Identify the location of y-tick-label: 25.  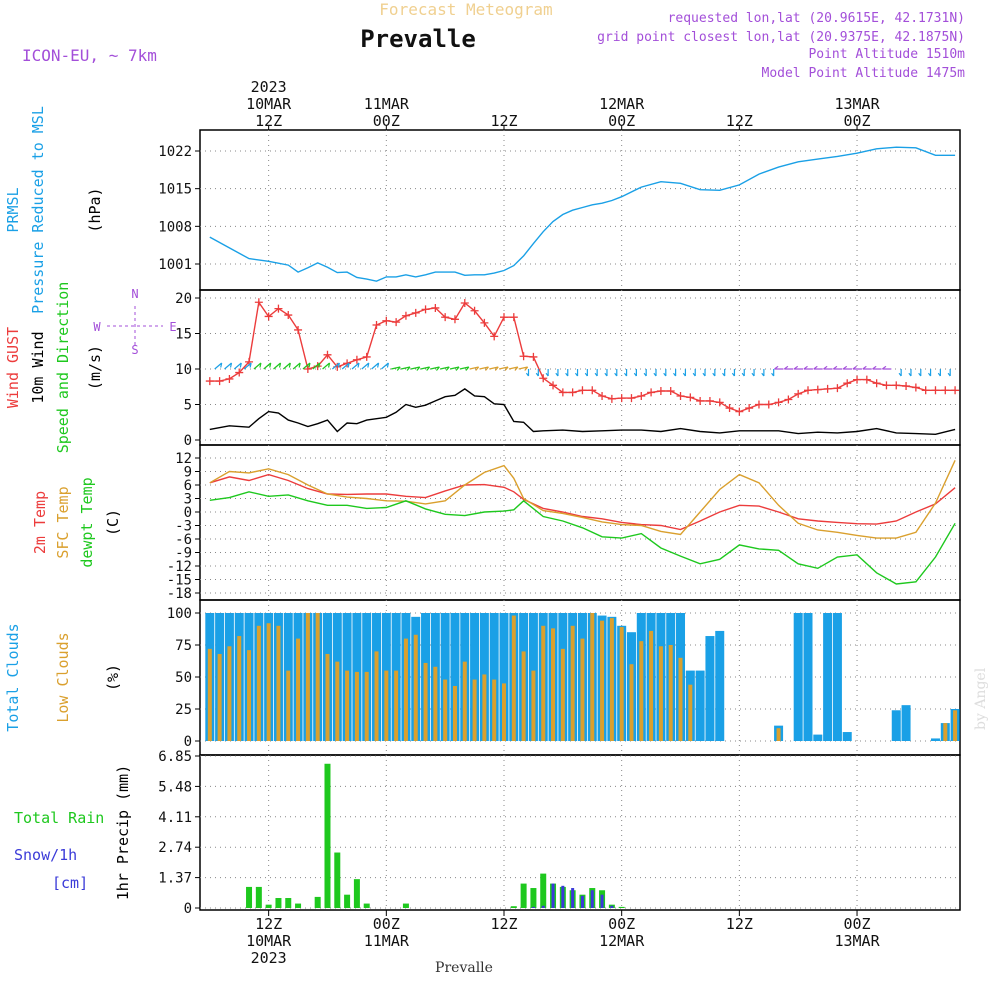
(183, 710).